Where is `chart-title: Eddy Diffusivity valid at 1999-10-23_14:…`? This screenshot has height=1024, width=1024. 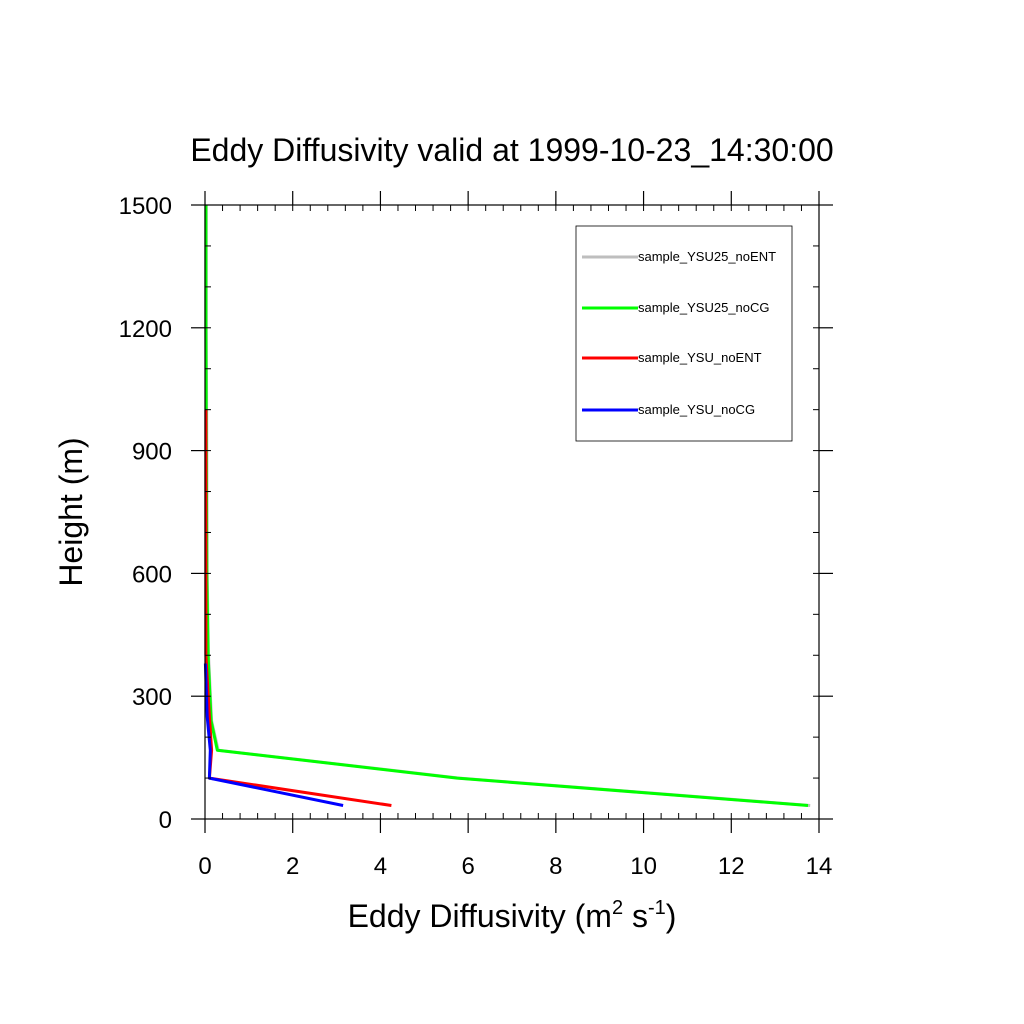
chart-title: Eddy Diffusivity valid at 1999-10-23_14:… is located at coordinates (511, 150).